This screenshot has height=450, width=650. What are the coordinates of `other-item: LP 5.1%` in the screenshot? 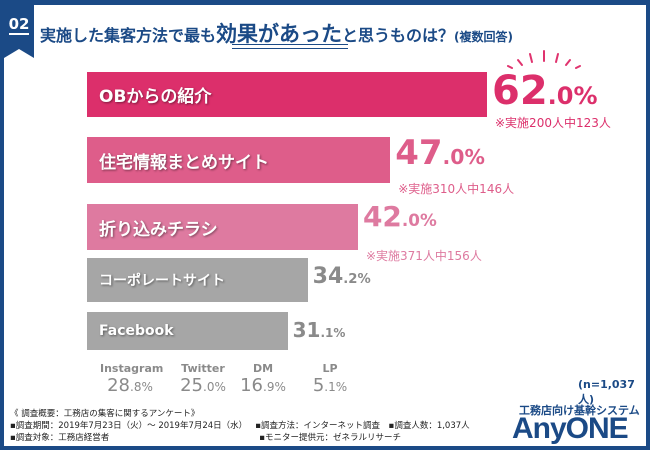 It's located at (330, 379).